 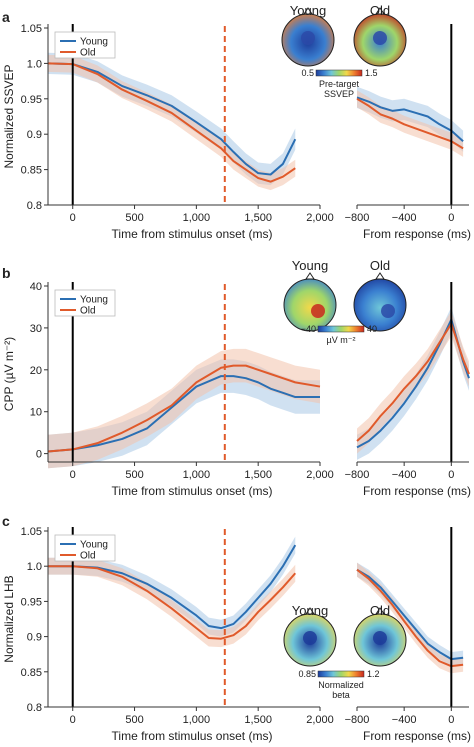 I want to click on onset-band-old, so click(x=184, y=408).